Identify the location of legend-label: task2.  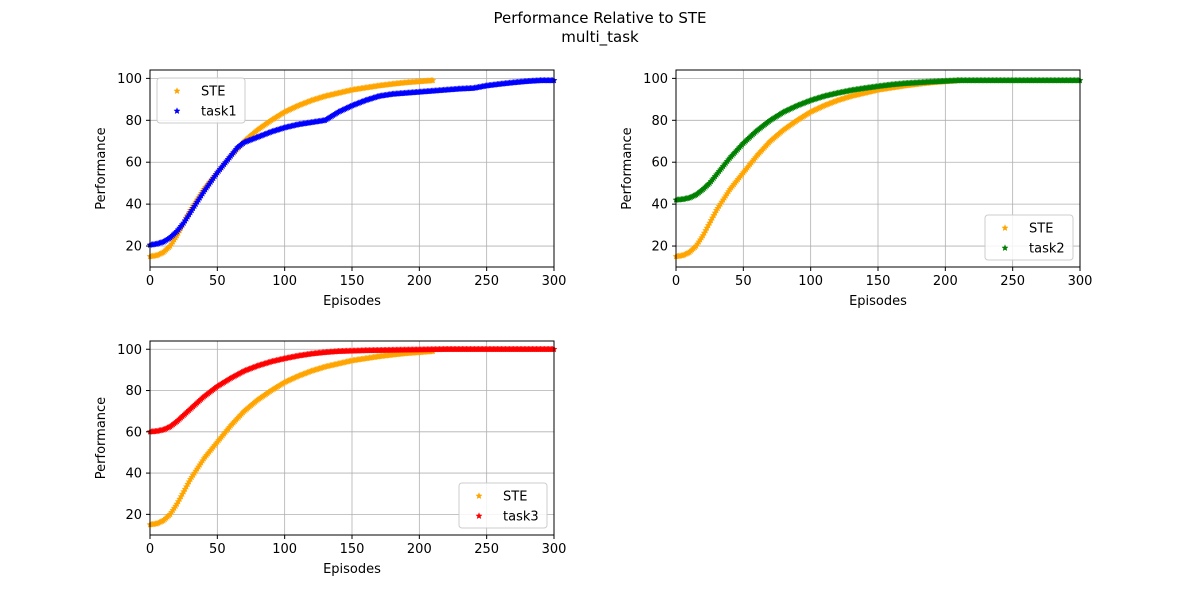
(1047, 249).